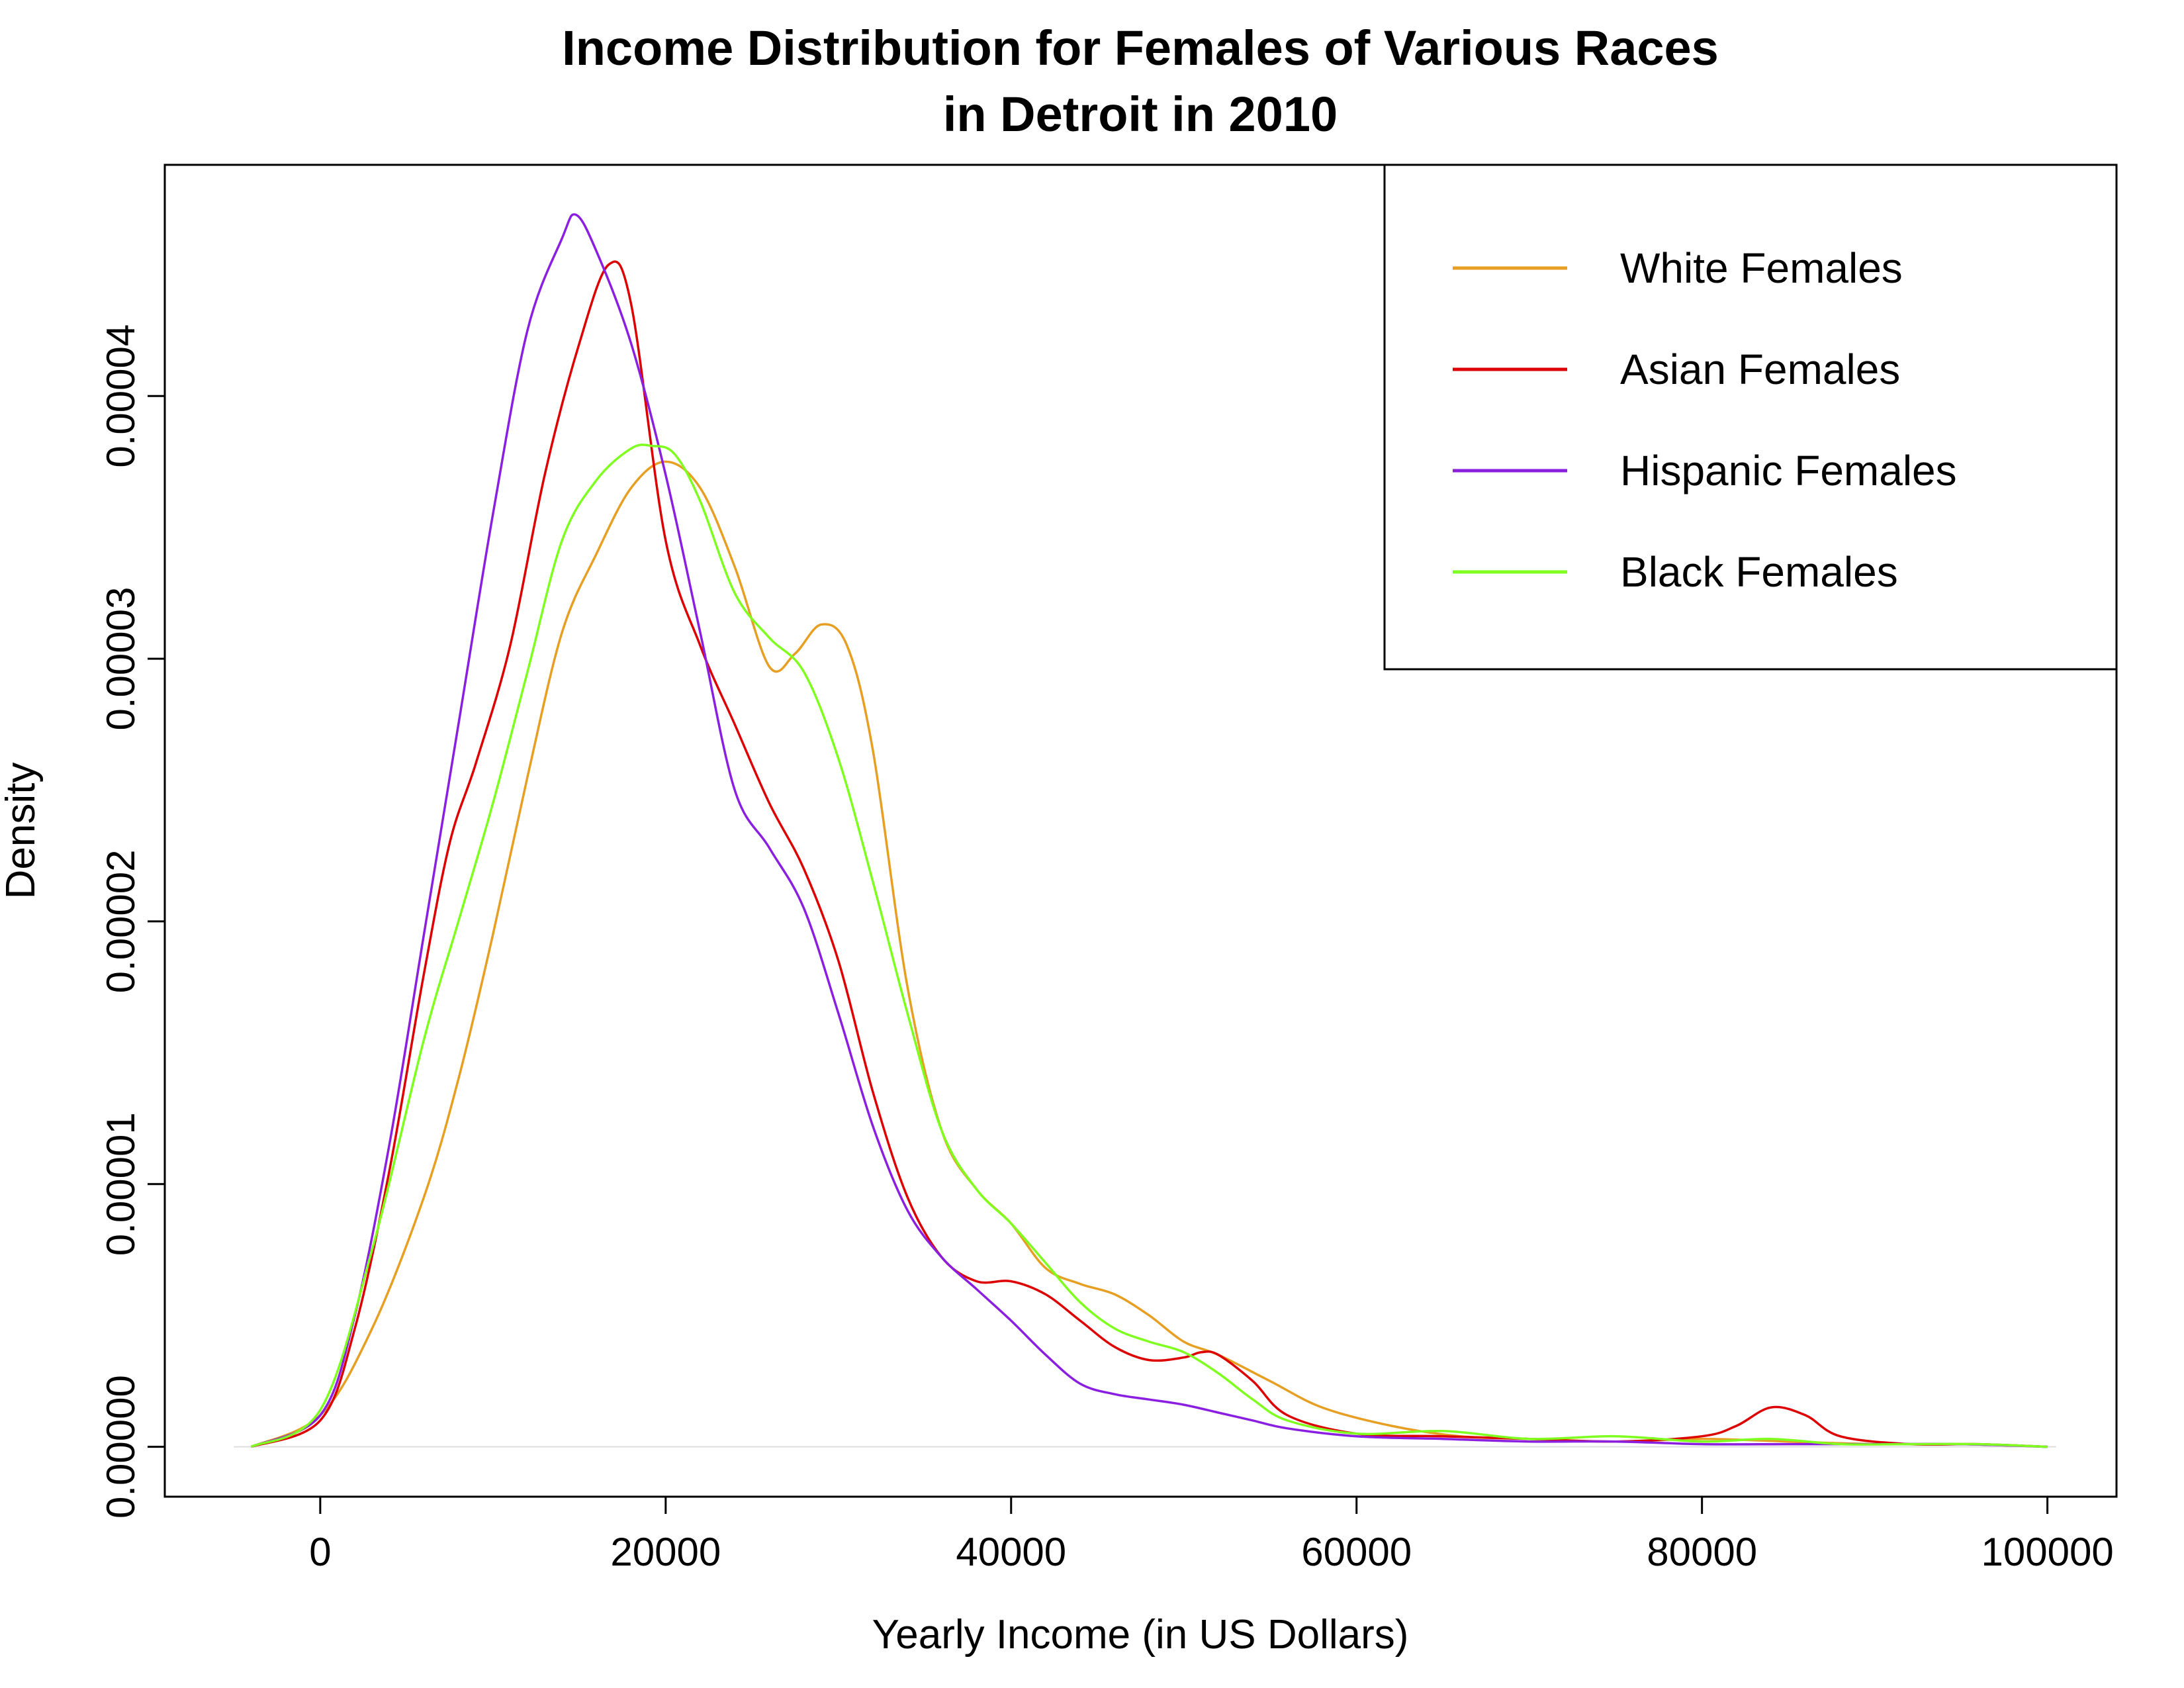  What do you see at coordinates (1702, 1552) in the screenshot?
I see `x-tick-label: 80000` at bounding box center [1702, 1552].